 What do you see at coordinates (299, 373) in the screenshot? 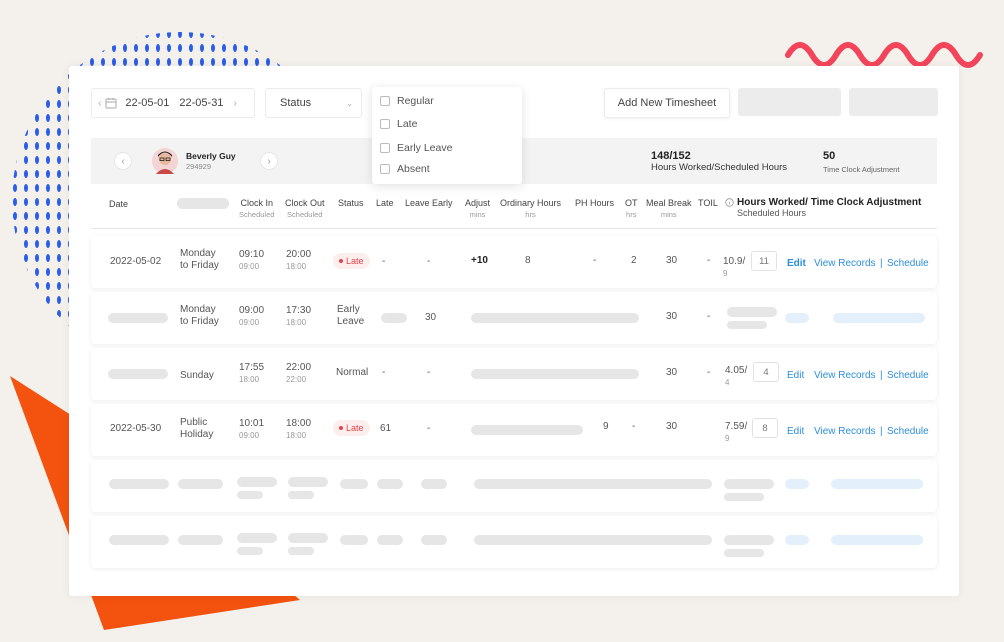
I see `row-clock-out: 22:00 22:00` at bounding box center [299, 373].